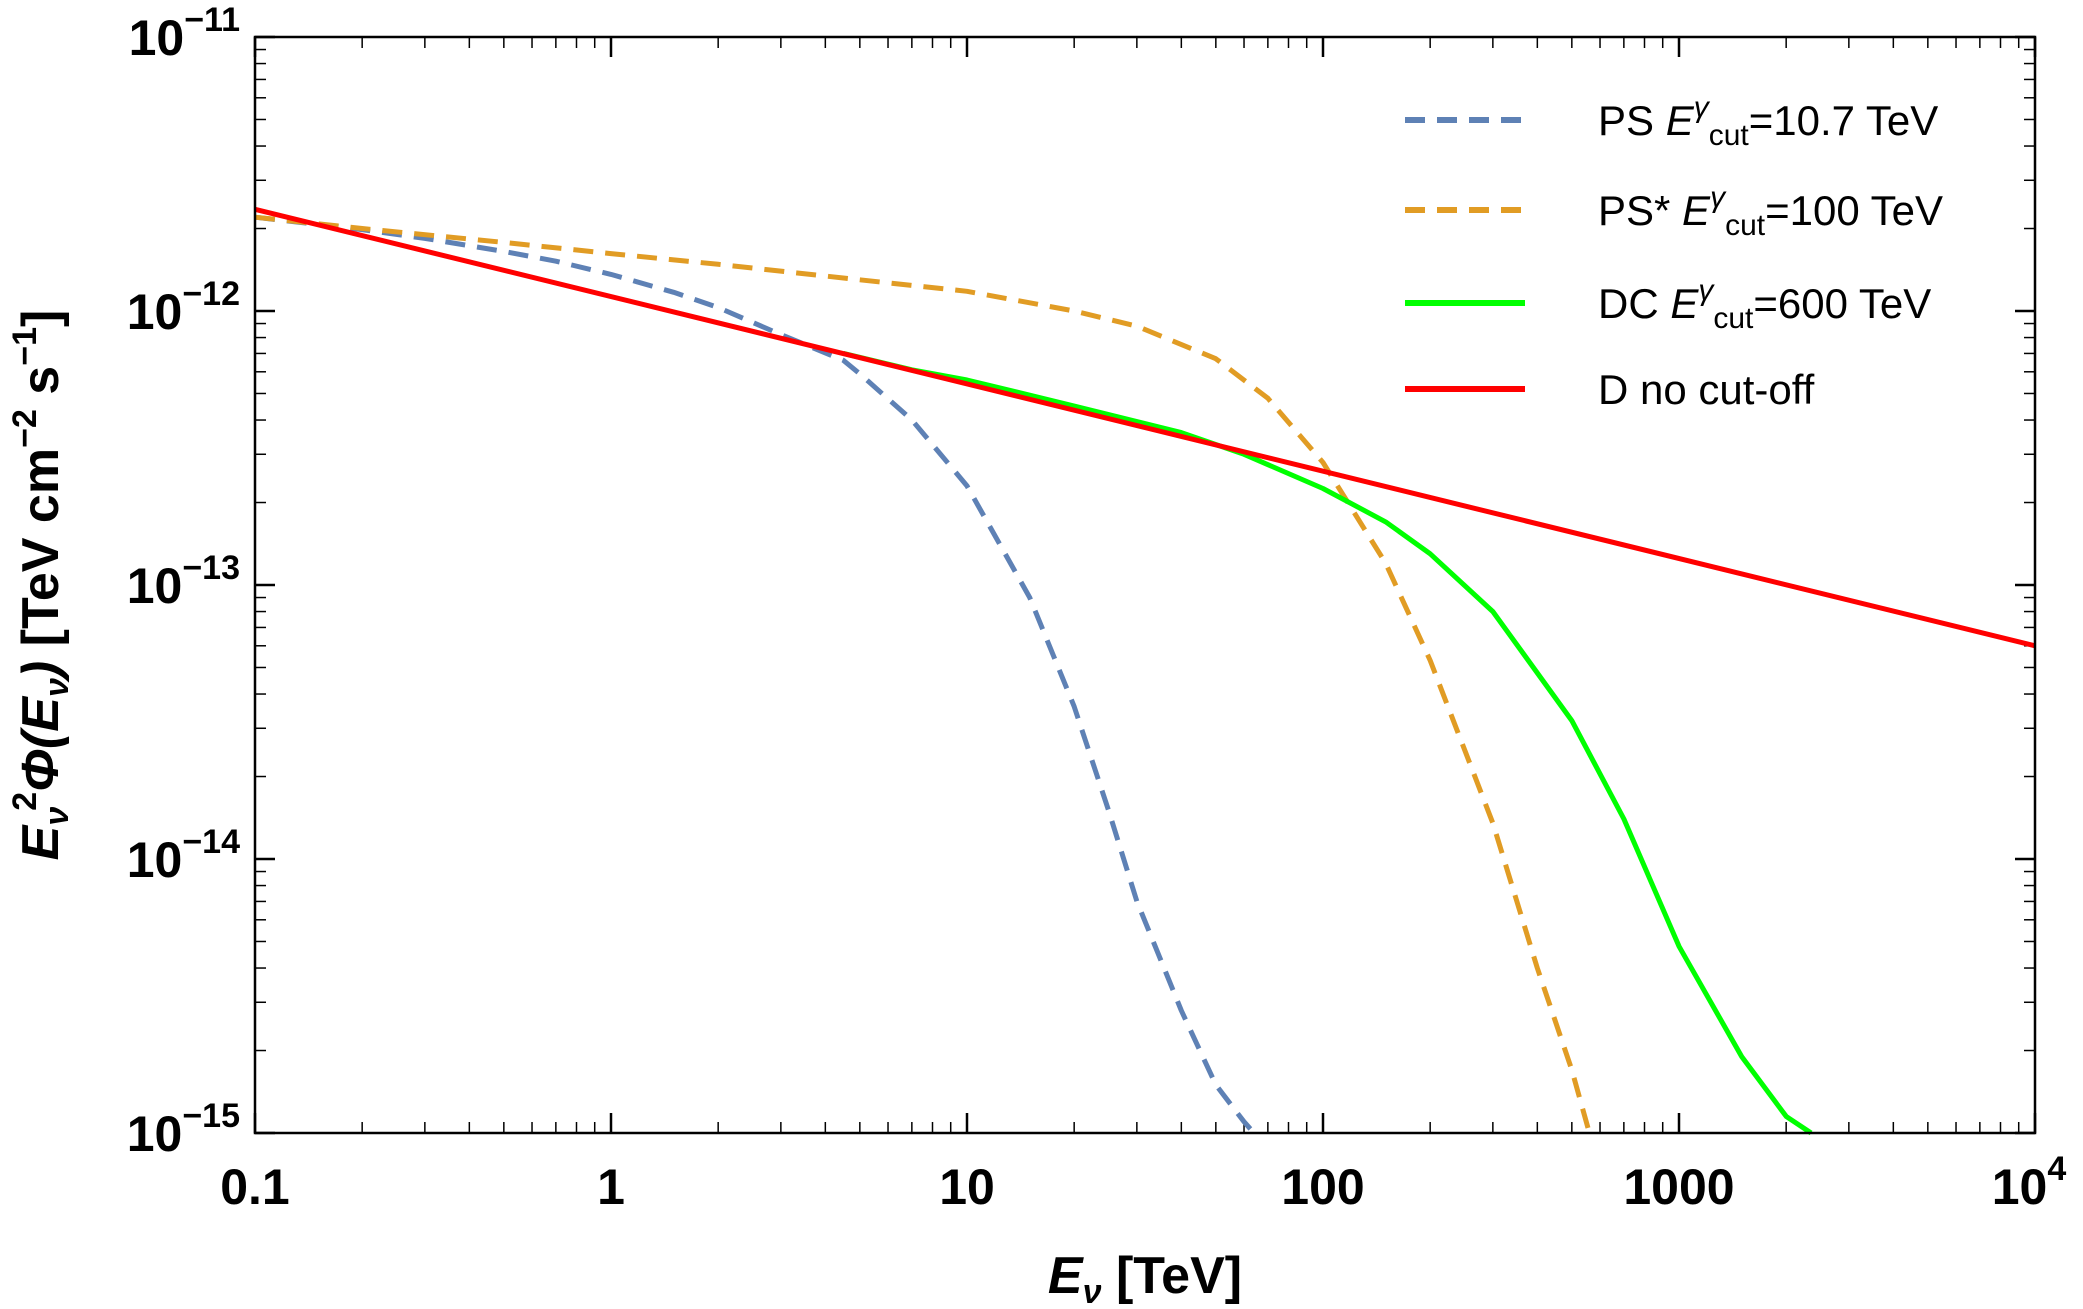  I want to click on legend-label-d-no-cutoff: D no cut-off, so click(1706, 389).